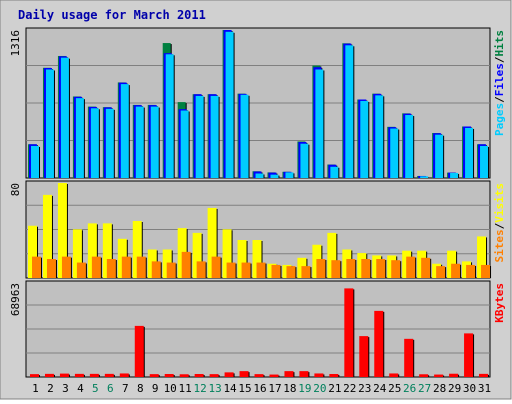 This screenshot has width=512, height=404. Describe the element at coordinates (65, 388) in the screenshot. I see `x-tick-label: 3` at that location.